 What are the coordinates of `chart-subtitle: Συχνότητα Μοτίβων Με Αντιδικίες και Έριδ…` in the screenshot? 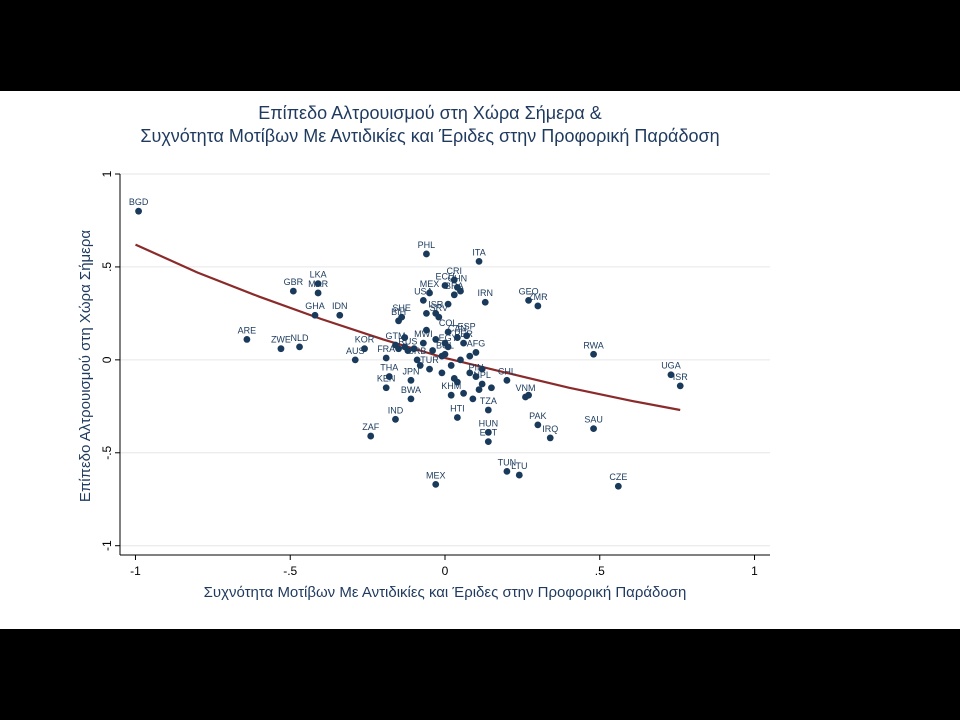 It's located at (430, 136).